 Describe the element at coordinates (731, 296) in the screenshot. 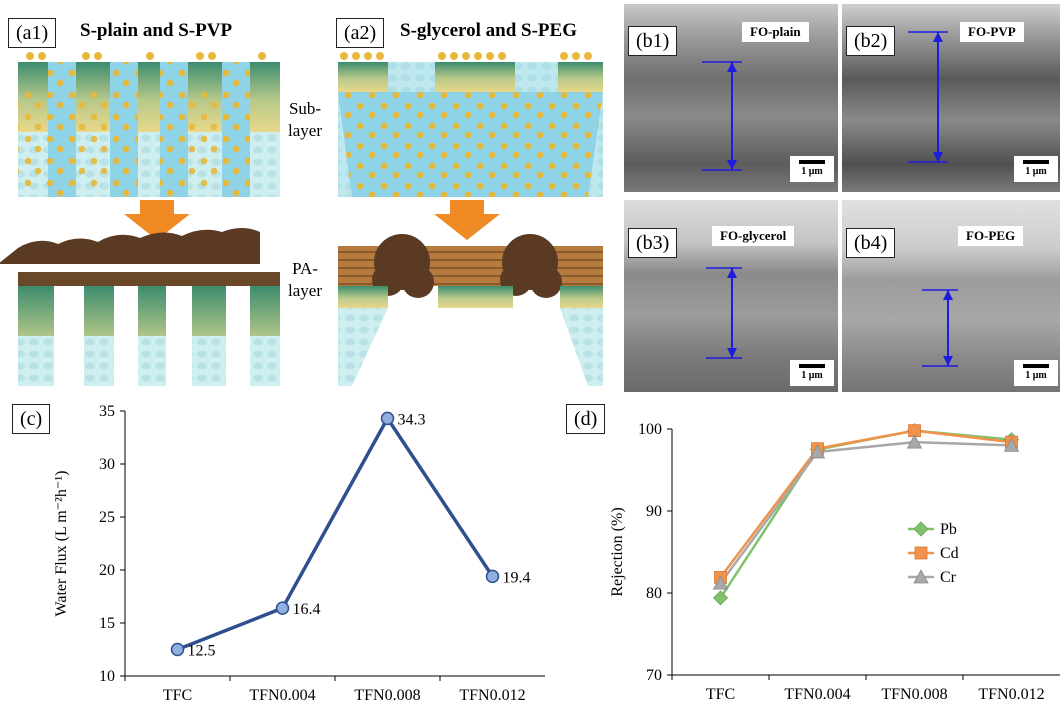

I see `sem-image-b3: (b3) FO-glycerol 1 μm` at that location.